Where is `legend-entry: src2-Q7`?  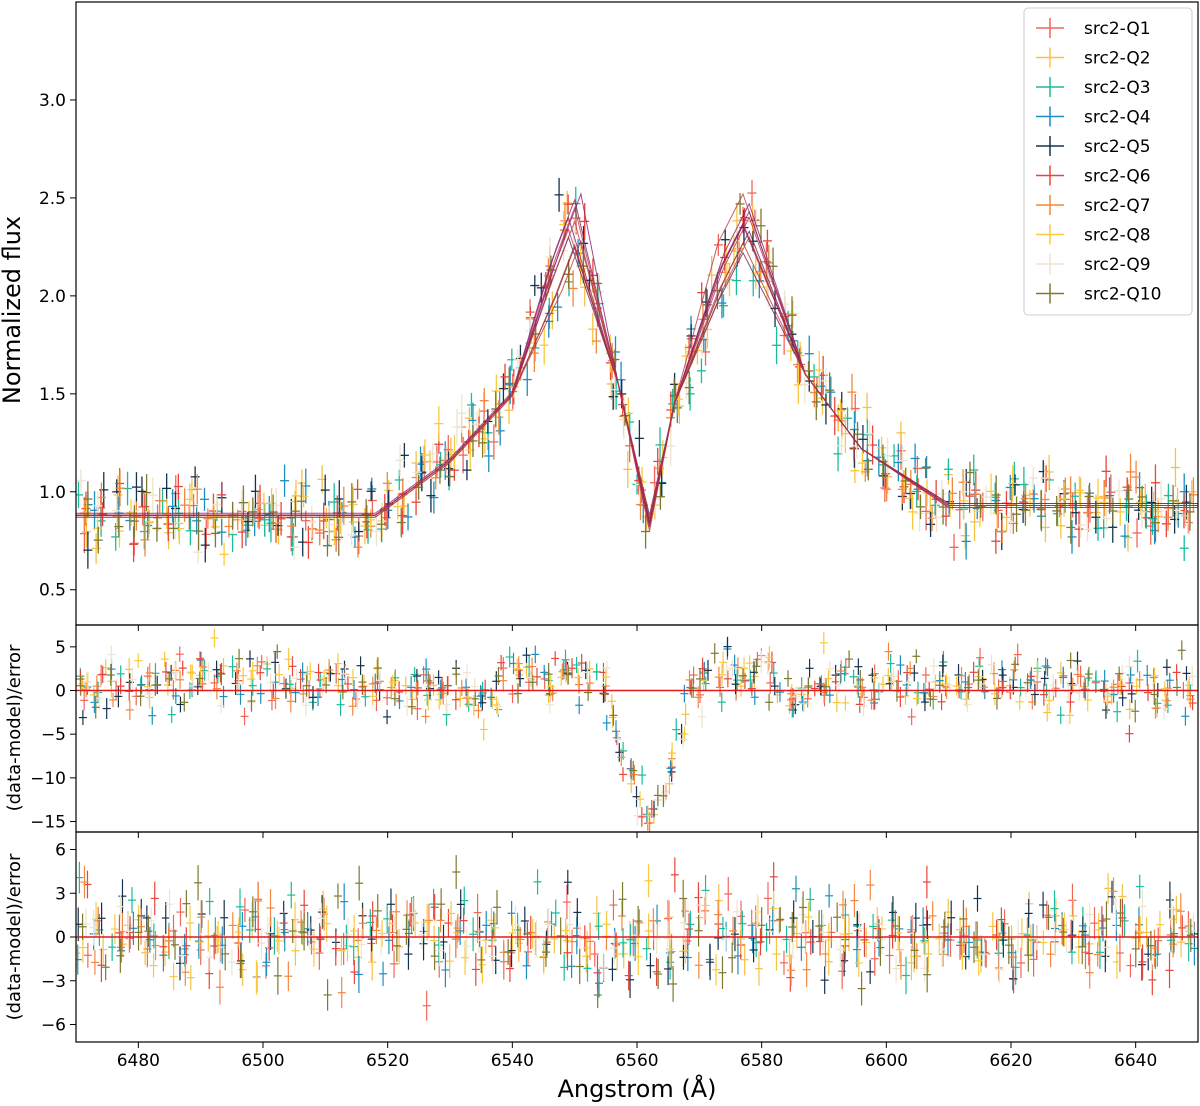
legend-entry: src2-Q7 is located at coordinates (1093, 205).